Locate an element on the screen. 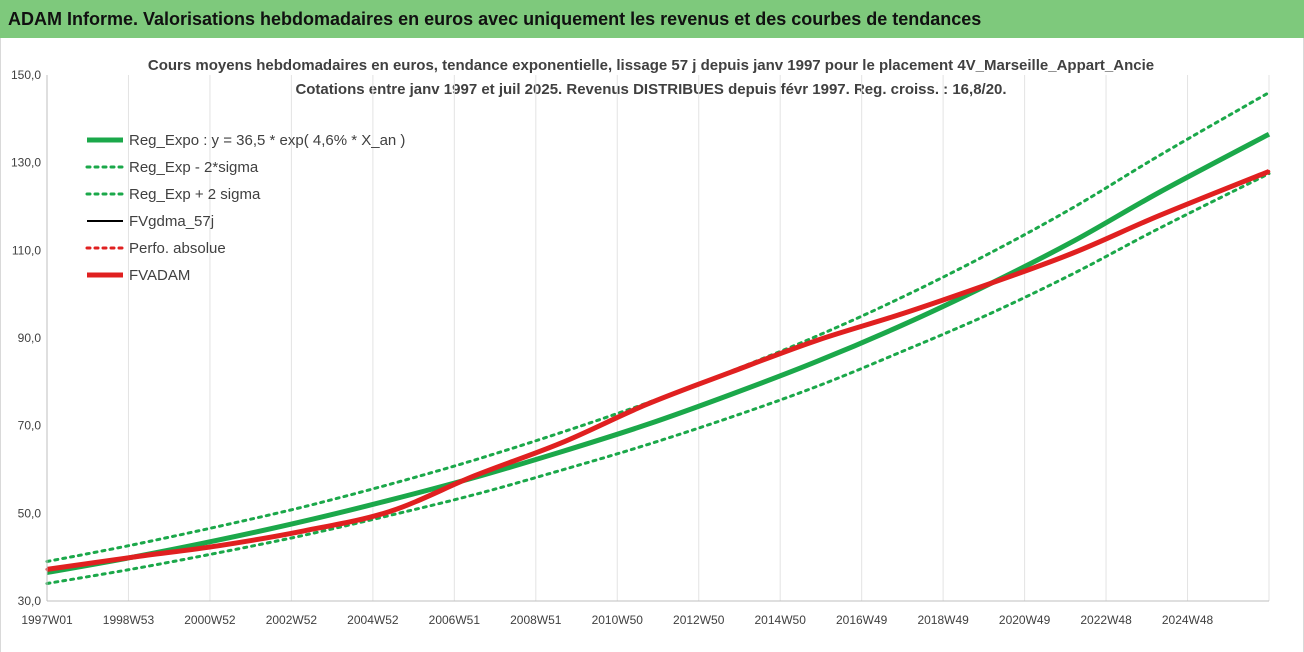  legend-label-2: Reg_Exp + 2 sigma is located at coordinates (195, 194).